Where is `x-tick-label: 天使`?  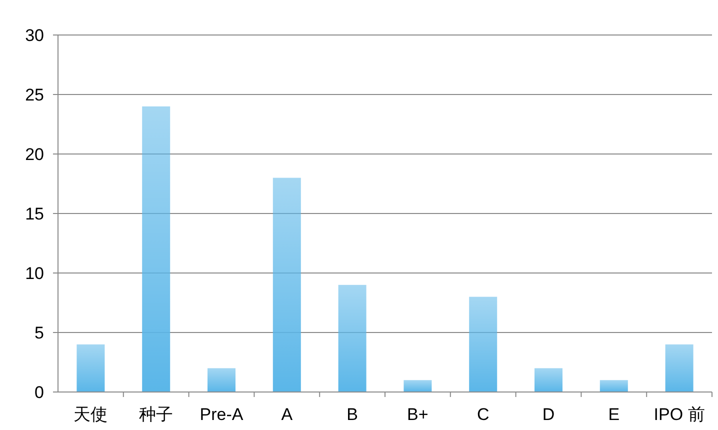 x-tick-label: 天使 is located at coordinates (91, 414).